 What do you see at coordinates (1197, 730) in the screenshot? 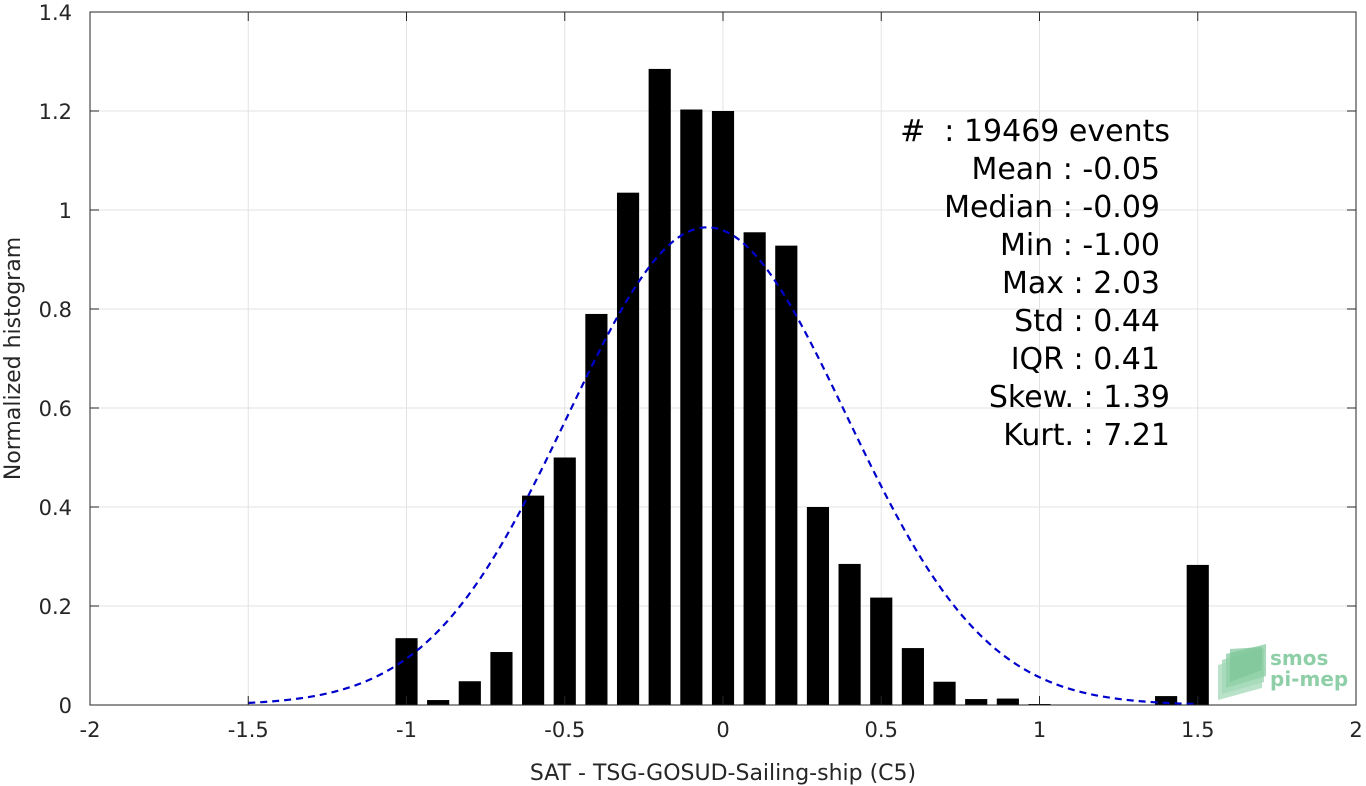
I see `x-tick-label: 1.5` at bounding box center [1197, 730].